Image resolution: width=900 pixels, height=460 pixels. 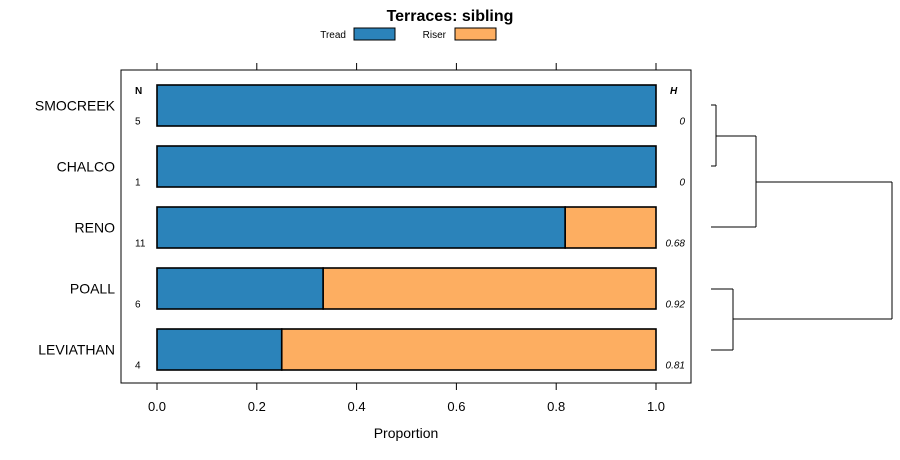 What do you see at coordinates (408, 34) in the screenshot?
I see `legend: Tread Riser` at bounding box center [408, 34].